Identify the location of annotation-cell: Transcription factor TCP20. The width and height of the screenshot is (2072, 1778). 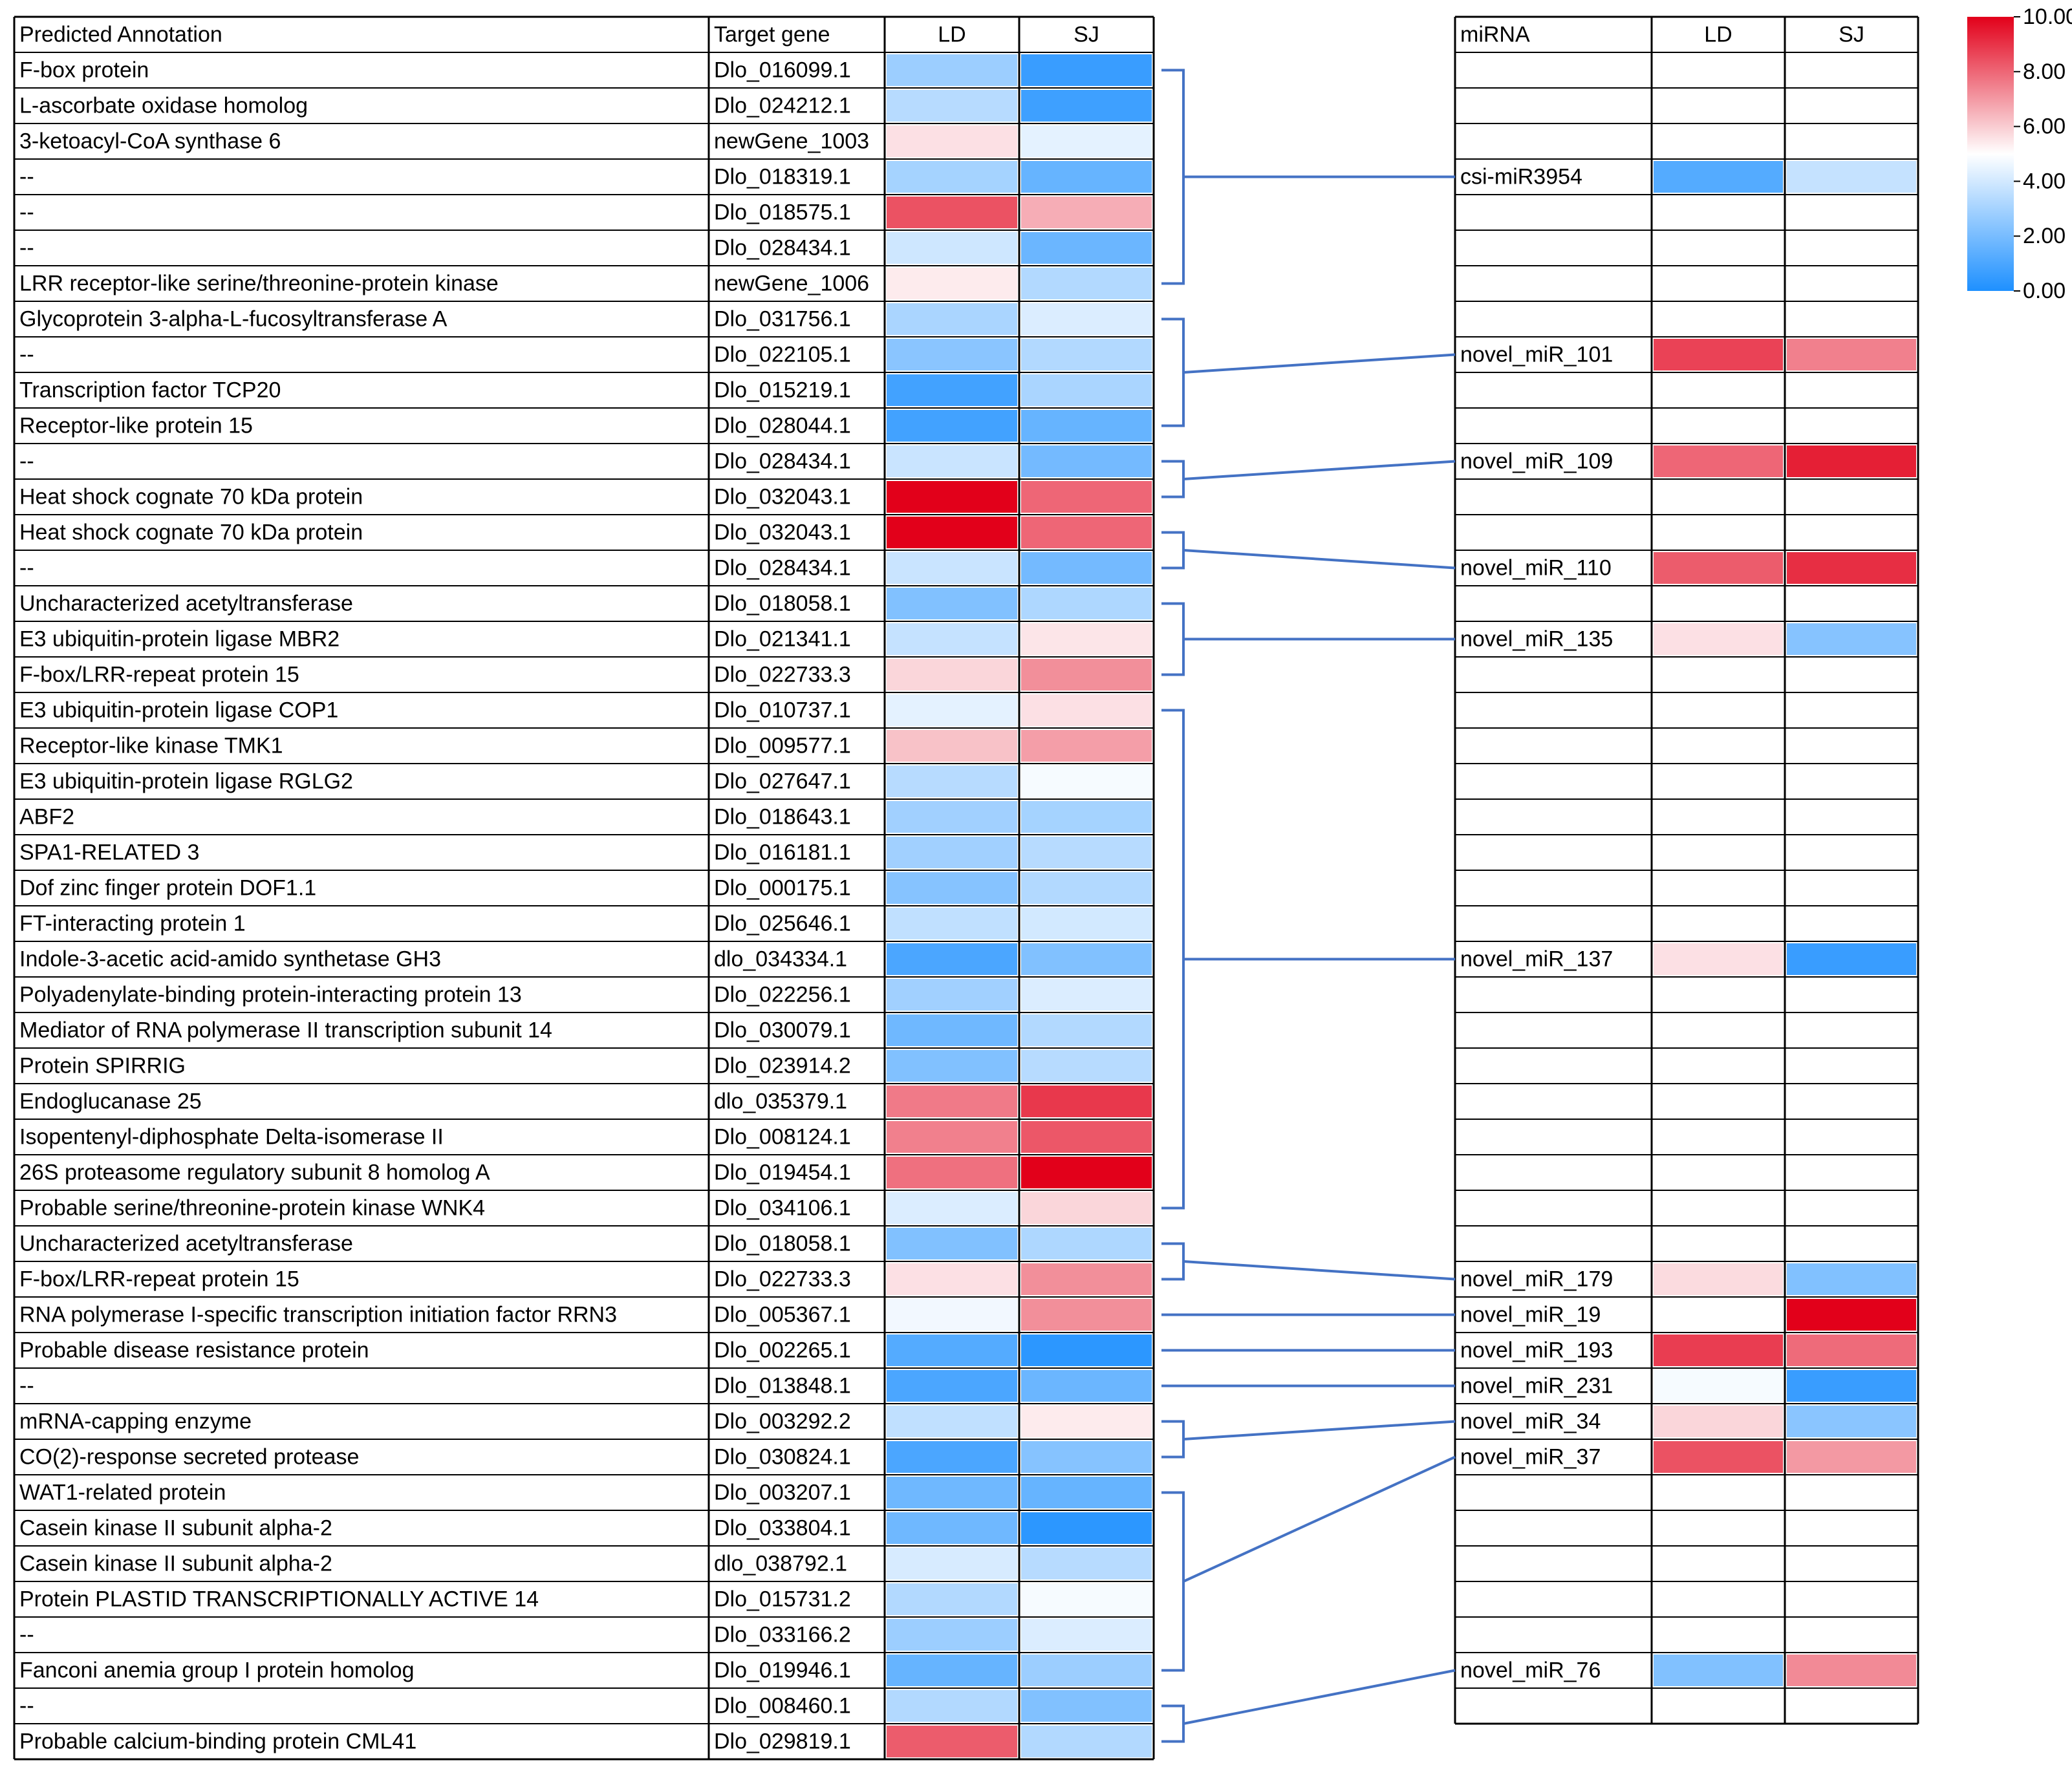
(150, 390).